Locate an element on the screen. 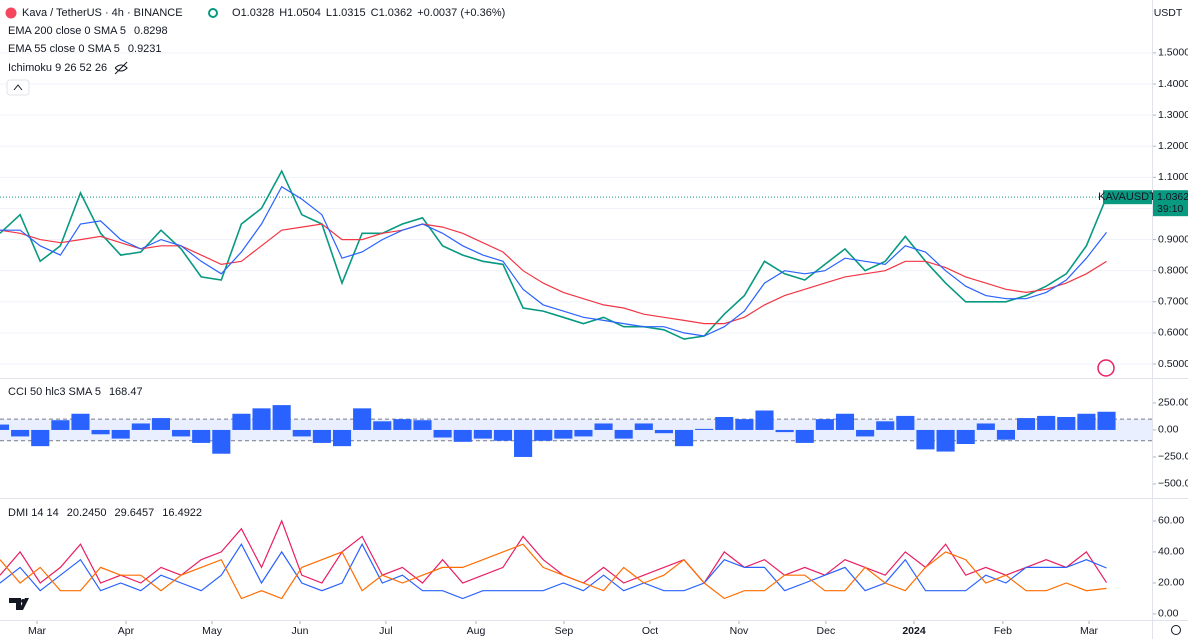 The width and height of the screenshot is (1188, 639). y-tick-label: −500.00 is located at coordinates (1173, 484).